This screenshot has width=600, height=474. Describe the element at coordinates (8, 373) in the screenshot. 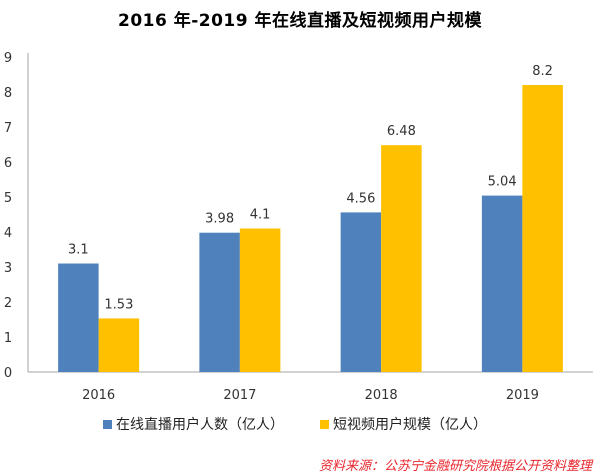

I see `y-tick-label: 0` at that location.